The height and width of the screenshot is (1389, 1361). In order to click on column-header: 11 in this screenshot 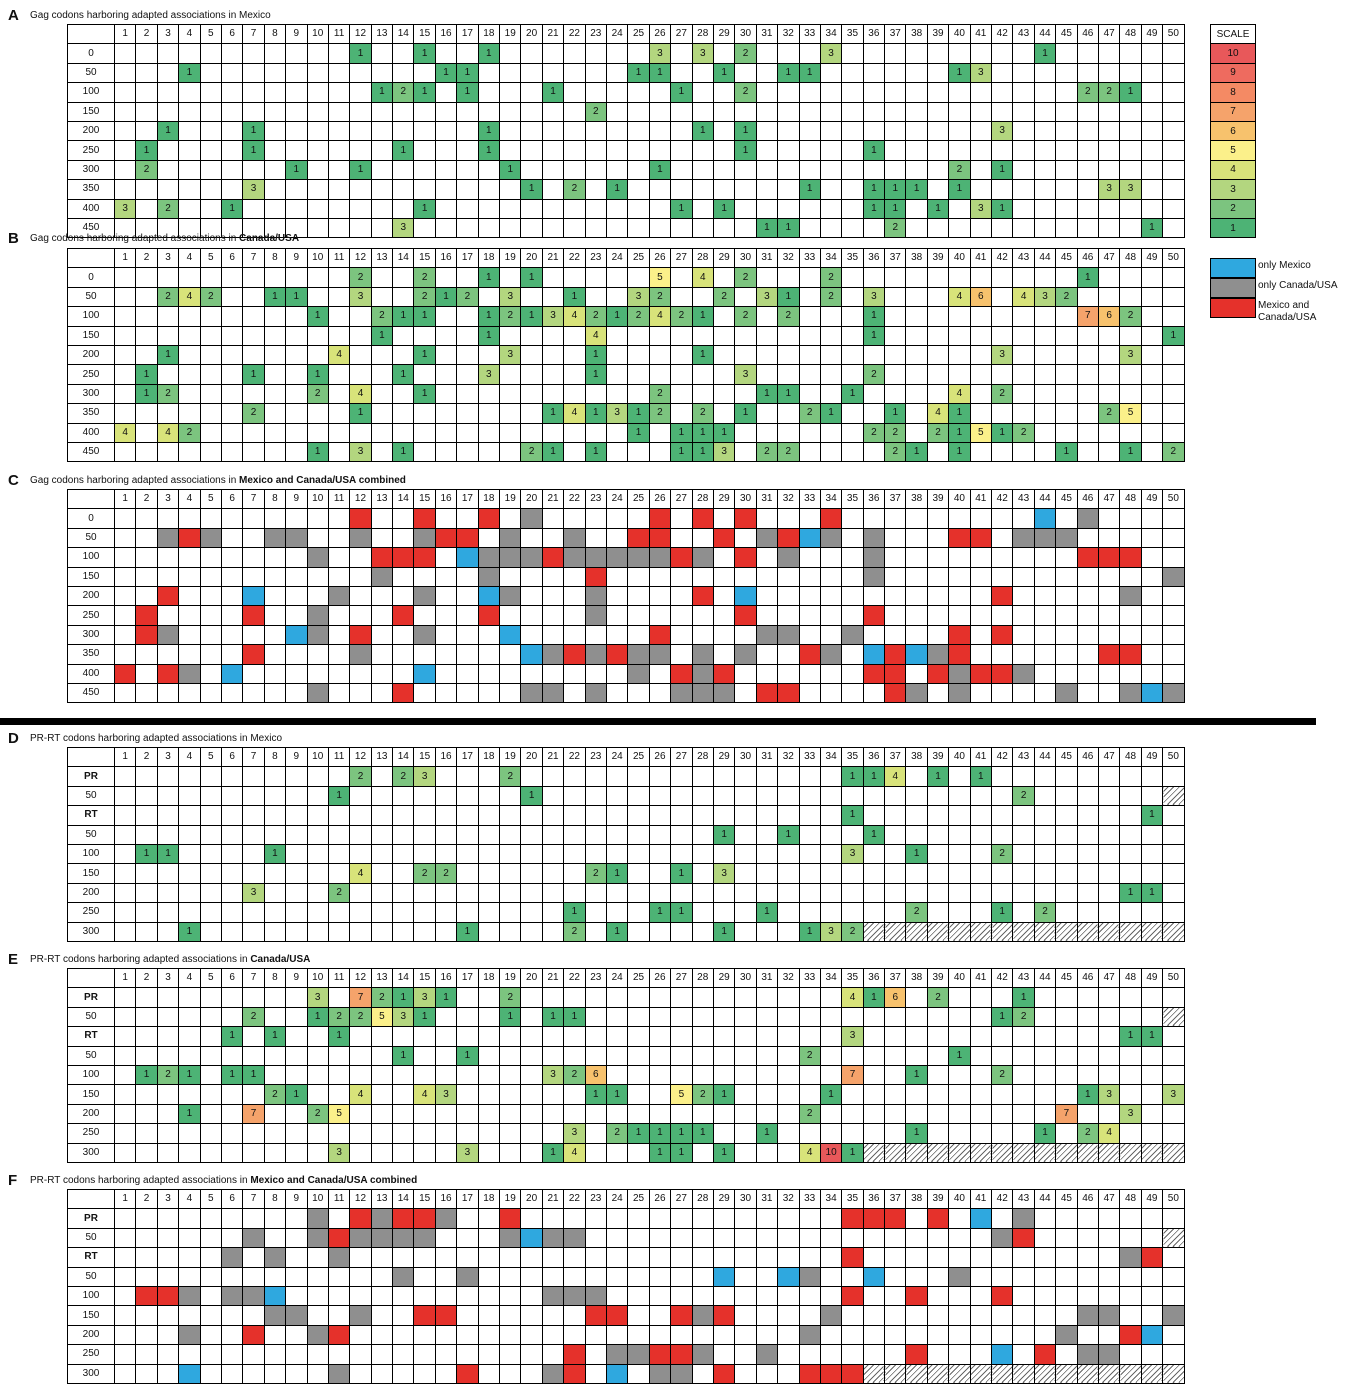, I will do `click(339, 978)`.